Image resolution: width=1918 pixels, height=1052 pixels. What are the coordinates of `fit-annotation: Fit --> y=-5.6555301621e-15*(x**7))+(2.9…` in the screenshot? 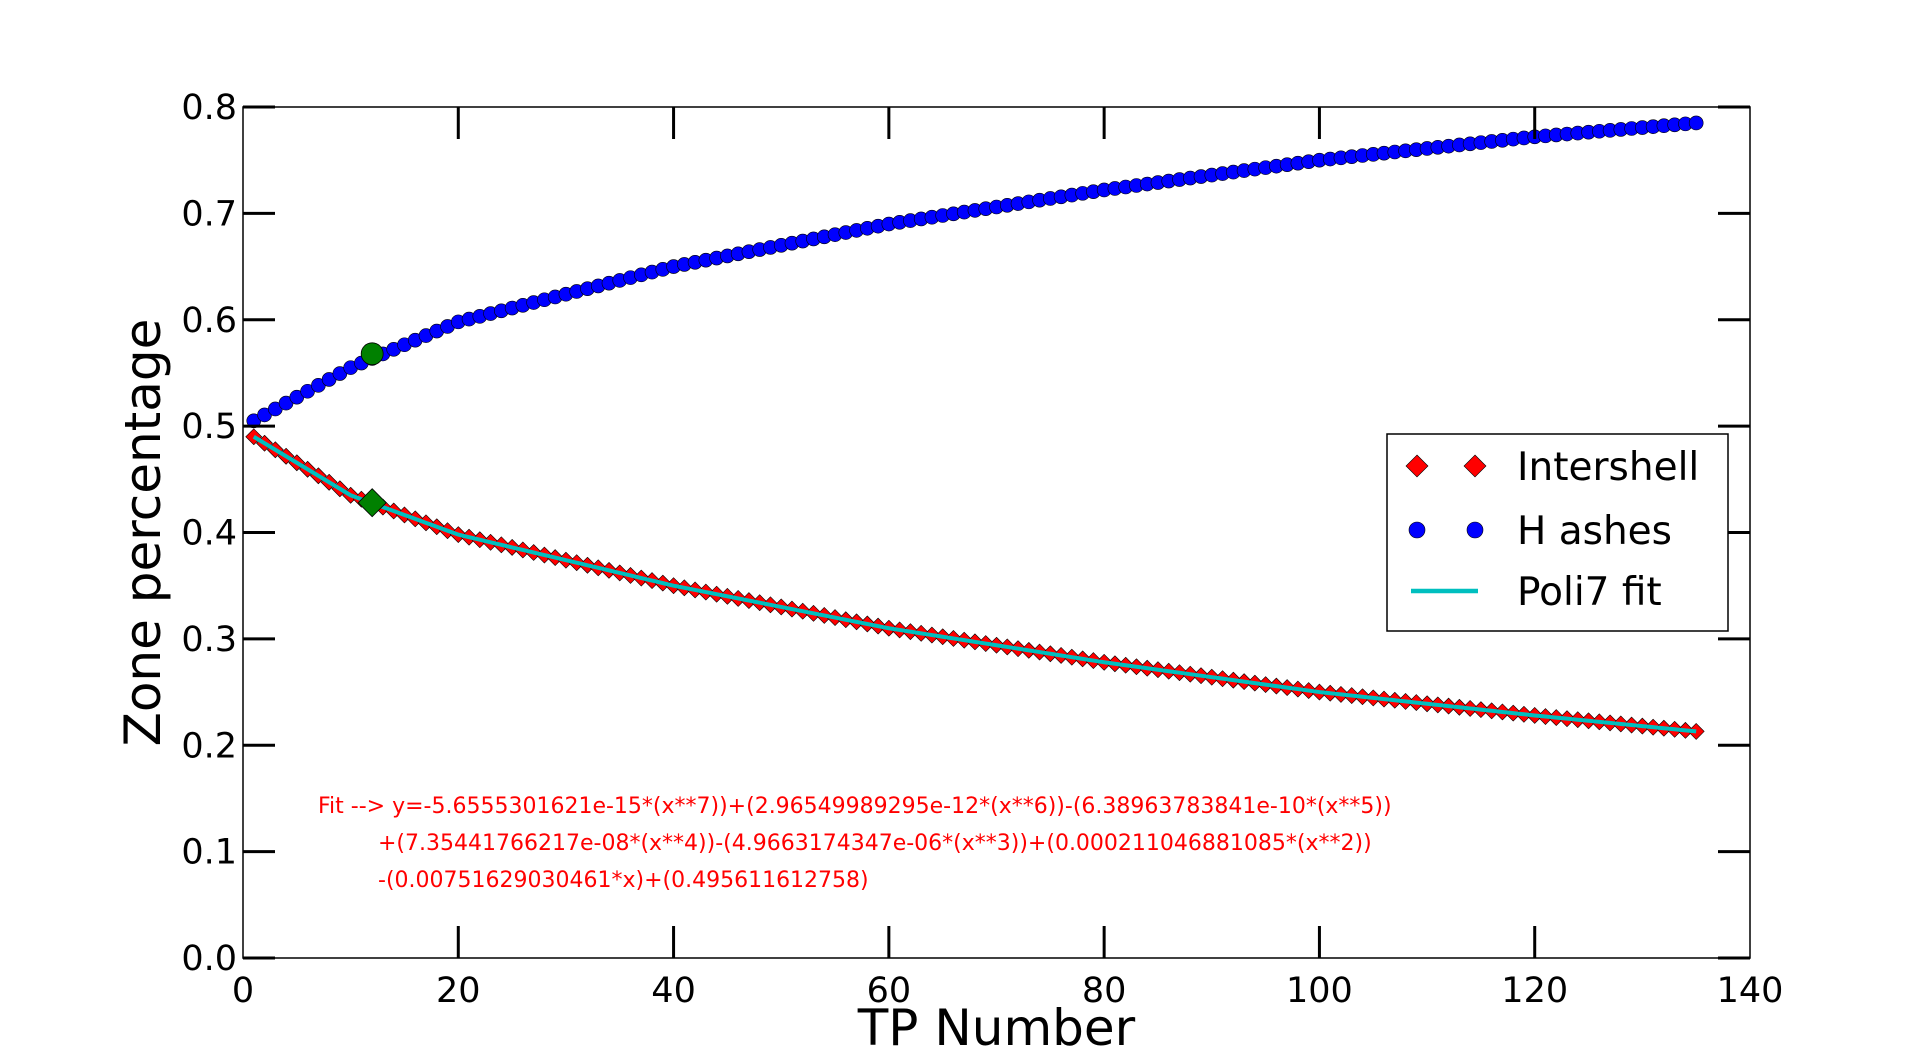 It's located at (855, 843).